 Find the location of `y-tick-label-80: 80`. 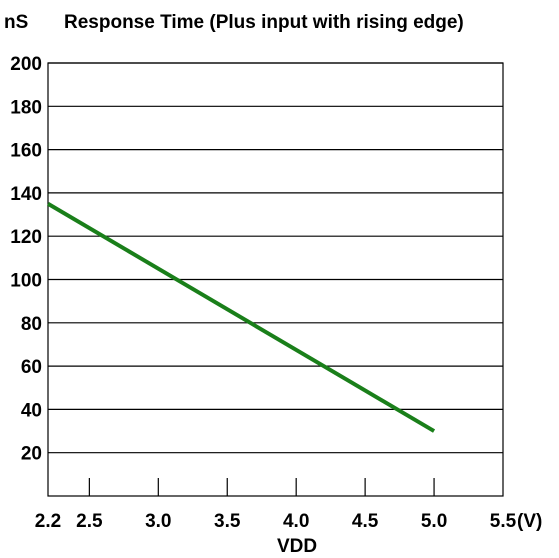

y-tick-label-80: 80 is located at coordinates (31, 324).